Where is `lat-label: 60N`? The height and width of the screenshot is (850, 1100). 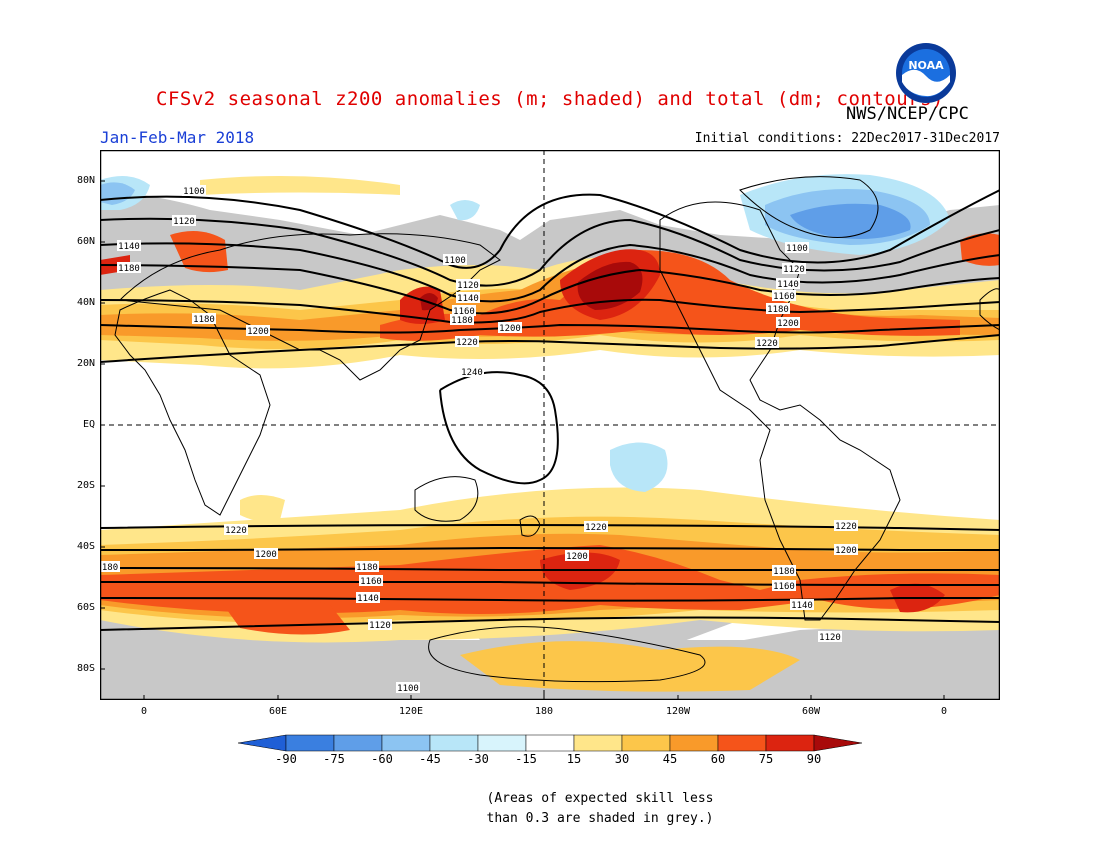
lat-label: 60N is located at coordinates (85, 241).